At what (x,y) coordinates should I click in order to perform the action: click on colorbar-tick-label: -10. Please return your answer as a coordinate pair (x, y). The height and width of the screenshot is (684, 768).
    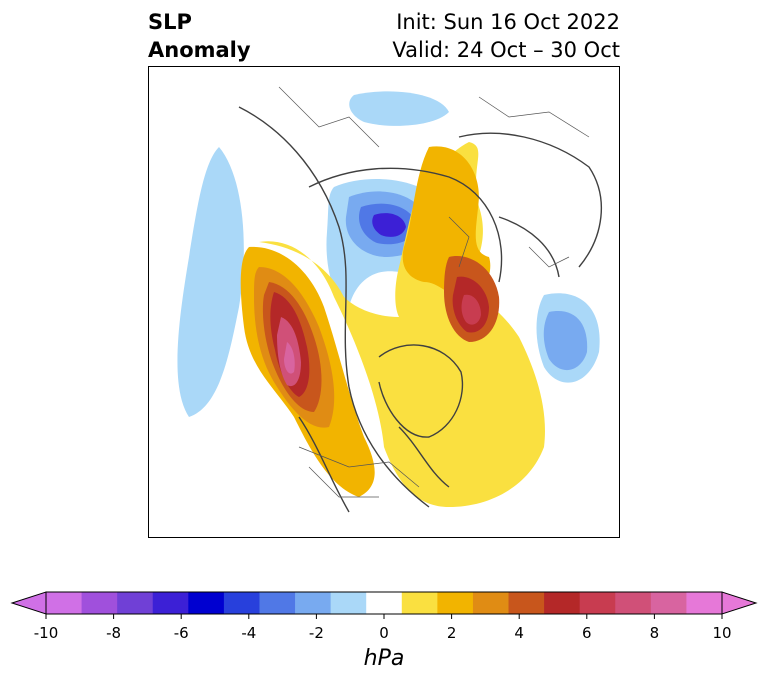
    Looking at the image, I should click on (46, 633).